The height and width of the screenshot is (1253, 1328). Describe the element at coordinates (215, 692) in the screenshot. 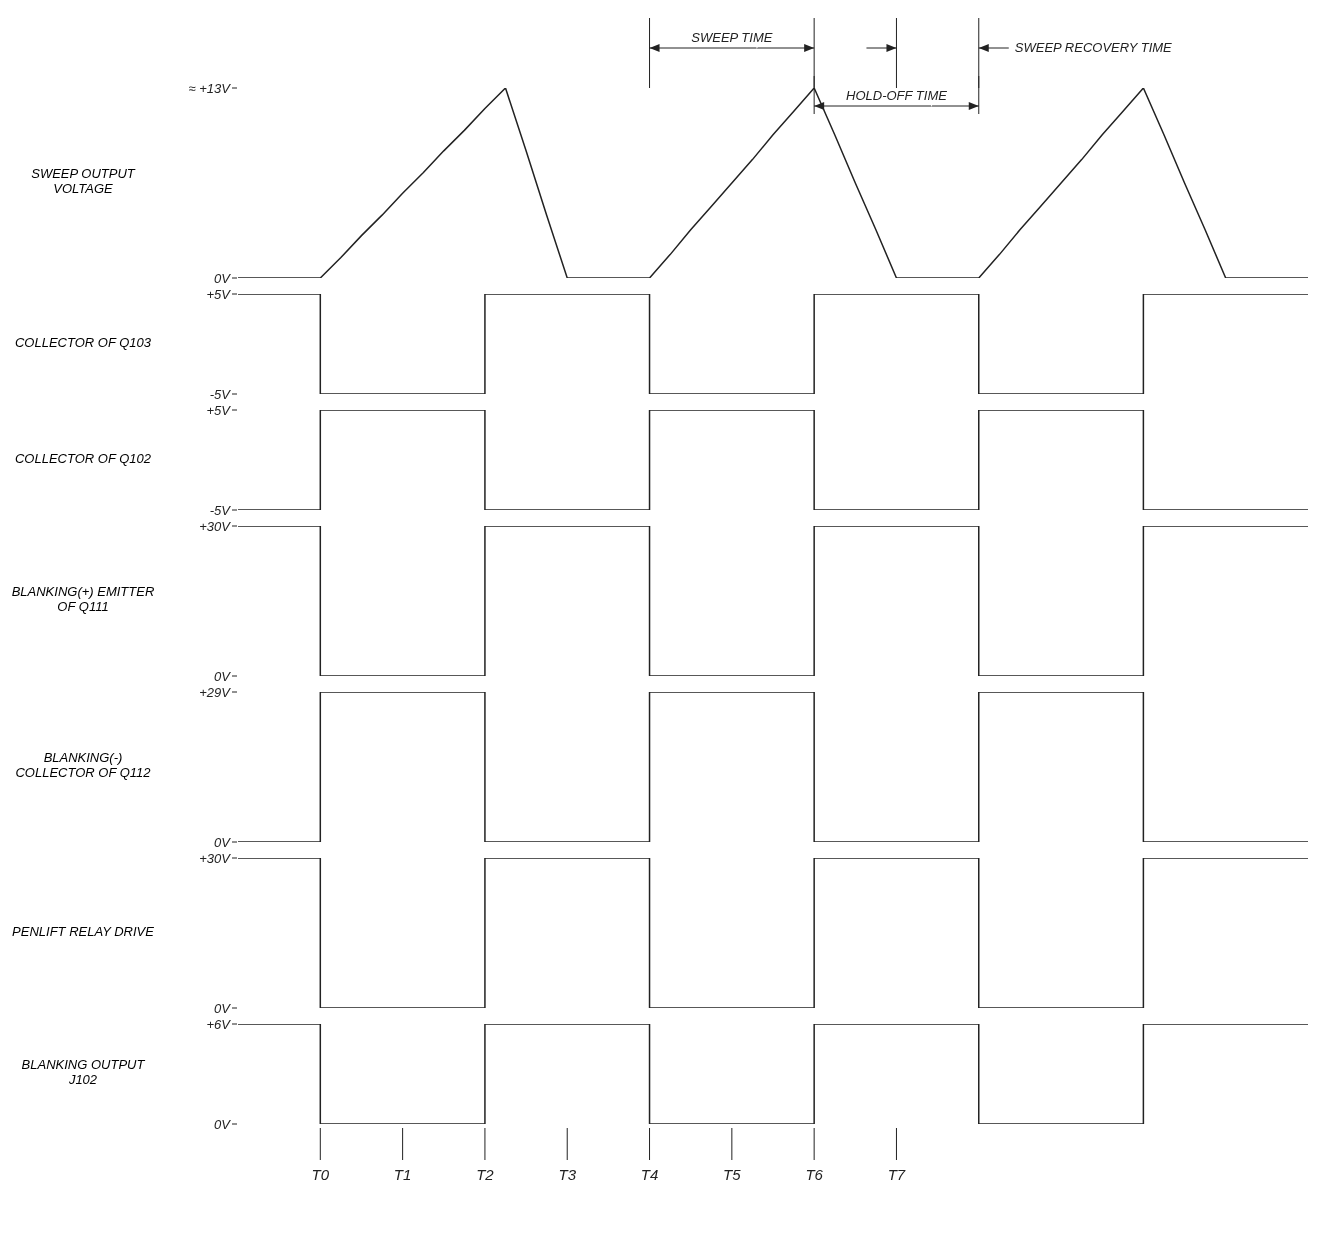

I see `y-tick-label: +29V` at that location.